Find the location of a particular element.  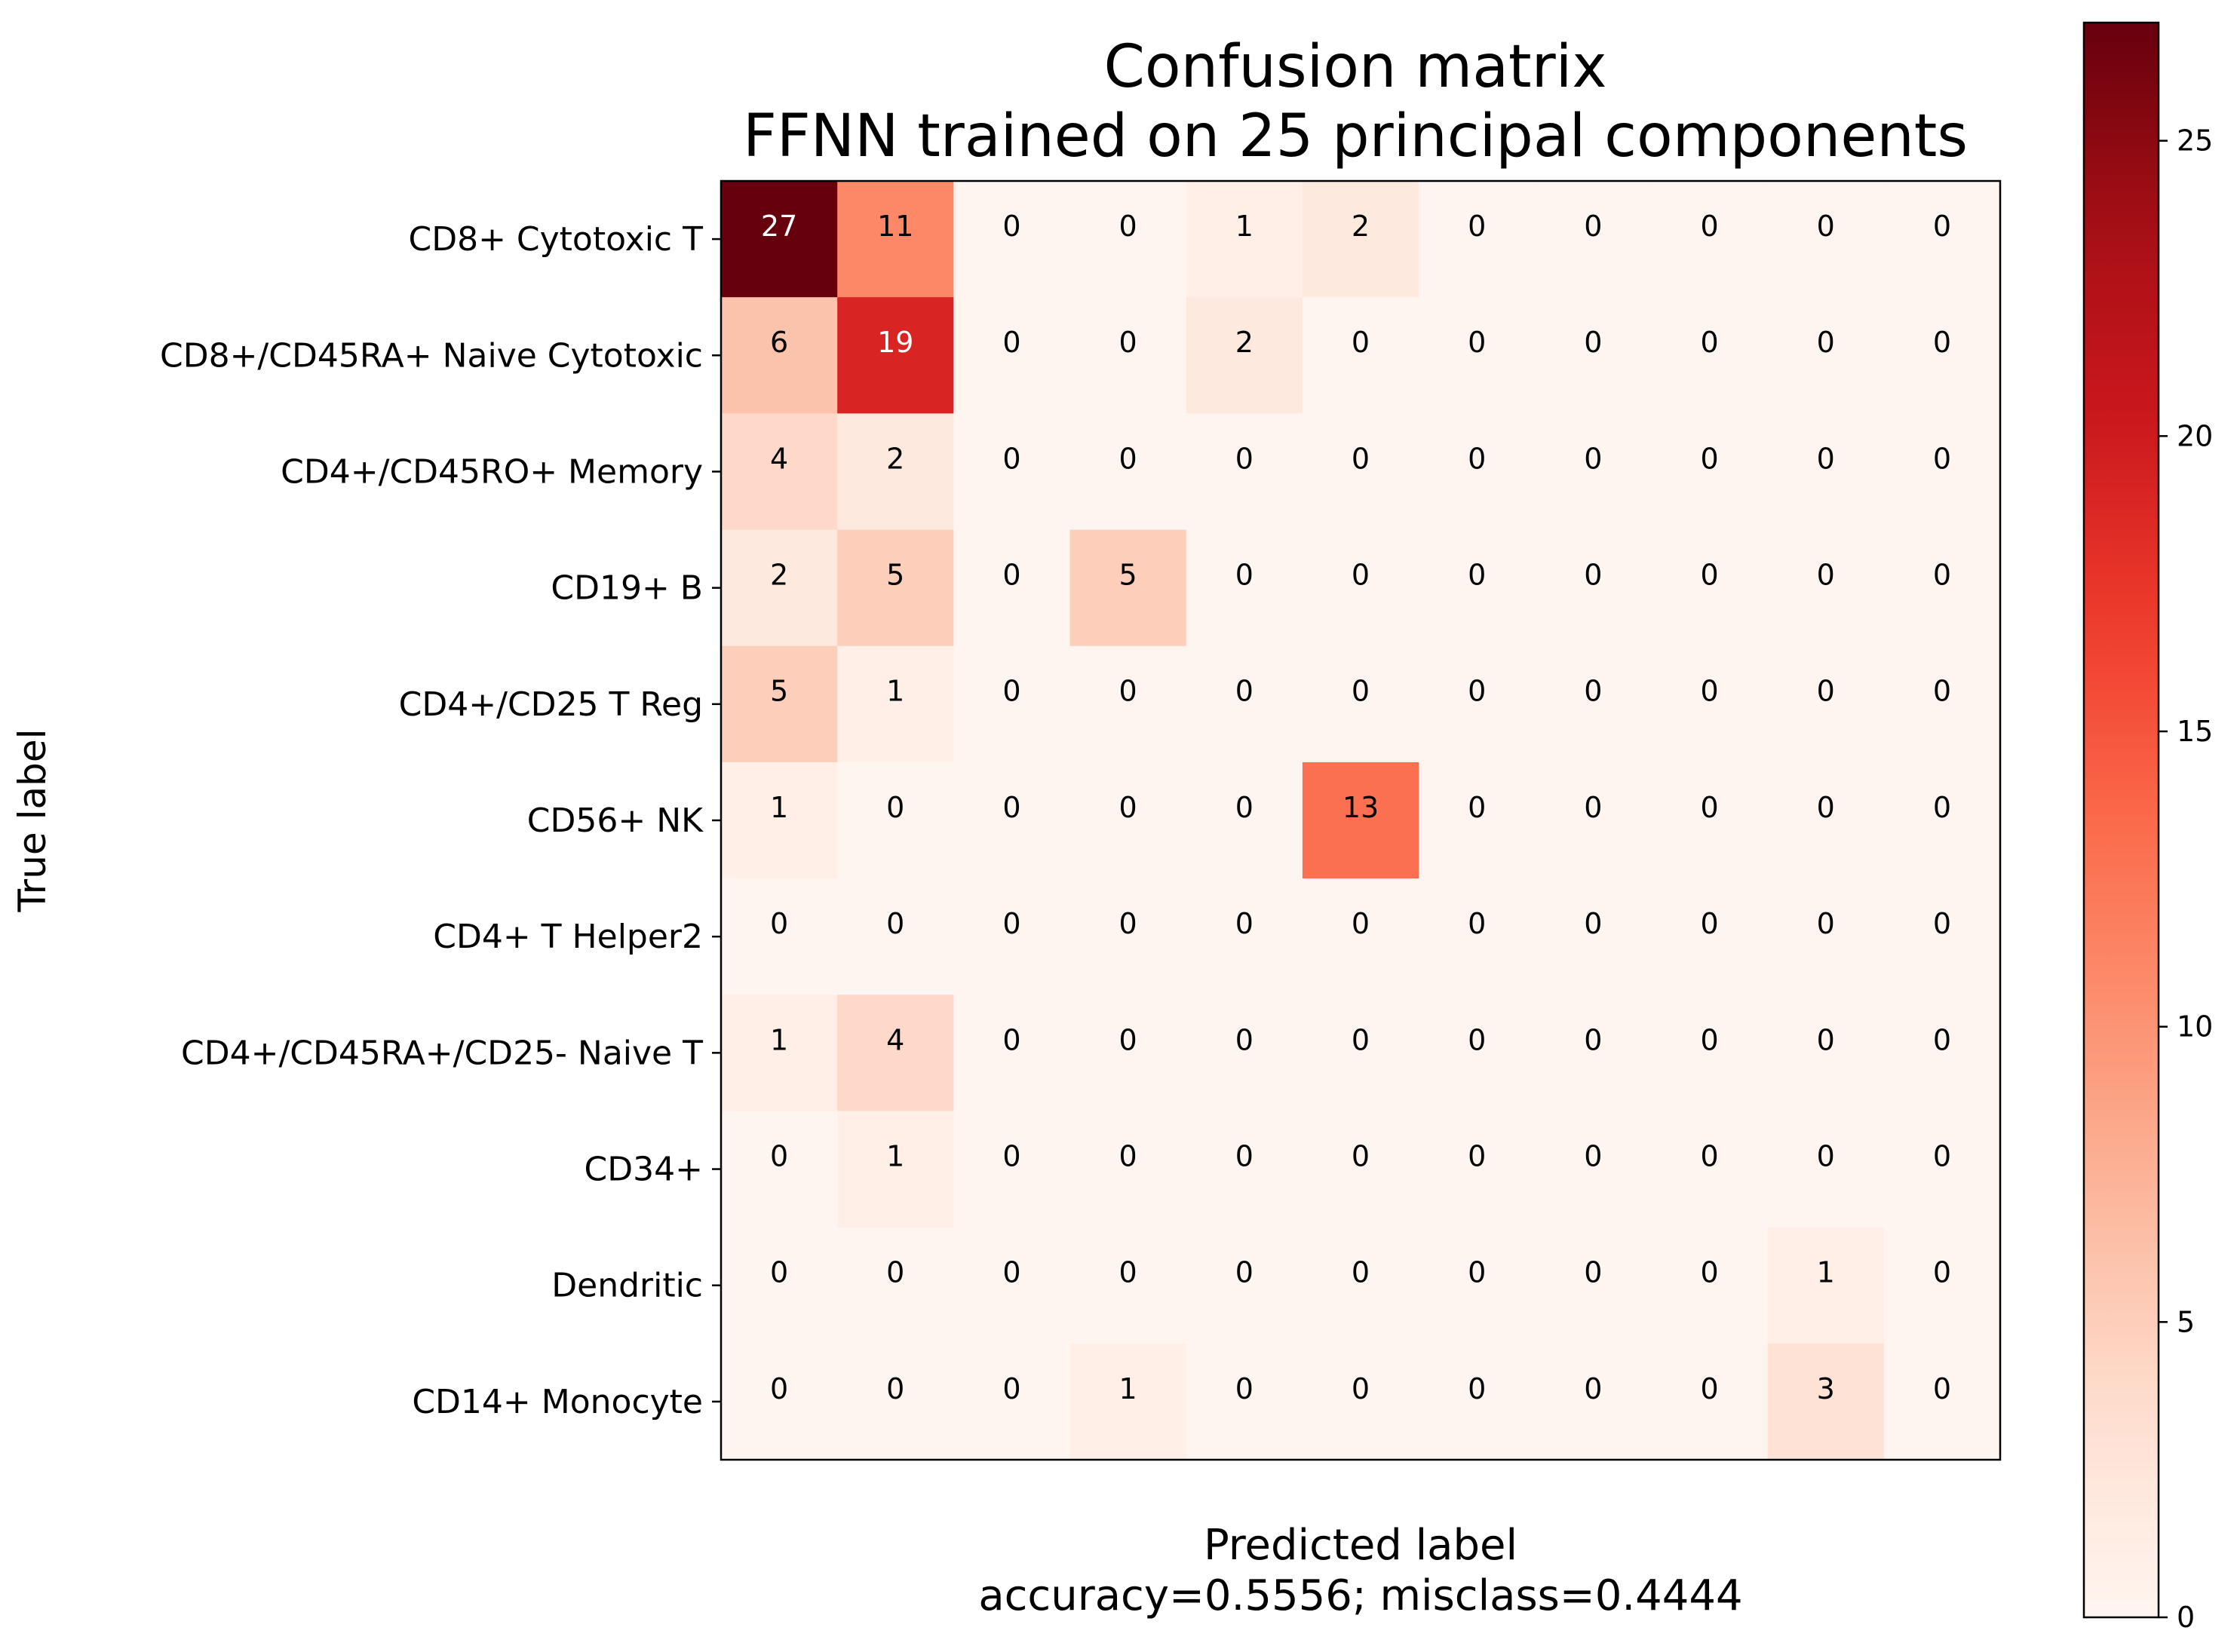

cell-value-label: 11 is located at coordinates (895, 226).